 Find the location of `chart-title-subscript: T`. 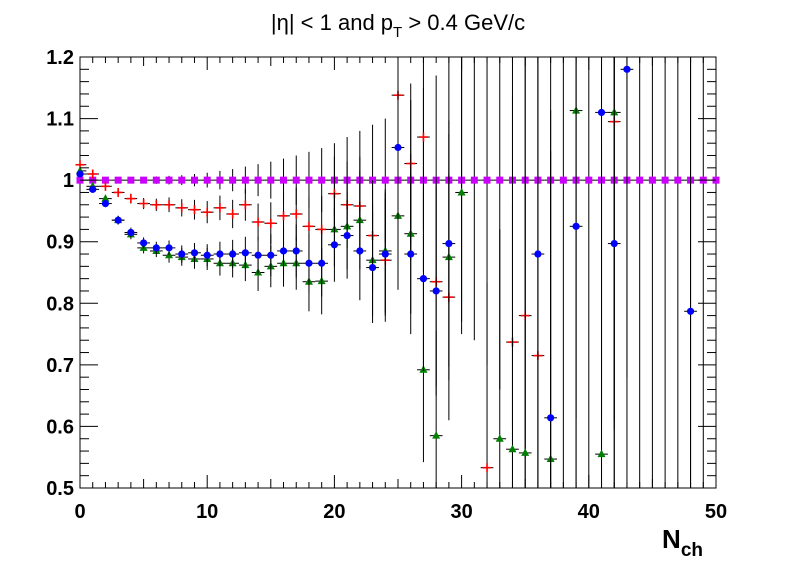

chart-title-subscript: T is located at coordinates (397, 32).